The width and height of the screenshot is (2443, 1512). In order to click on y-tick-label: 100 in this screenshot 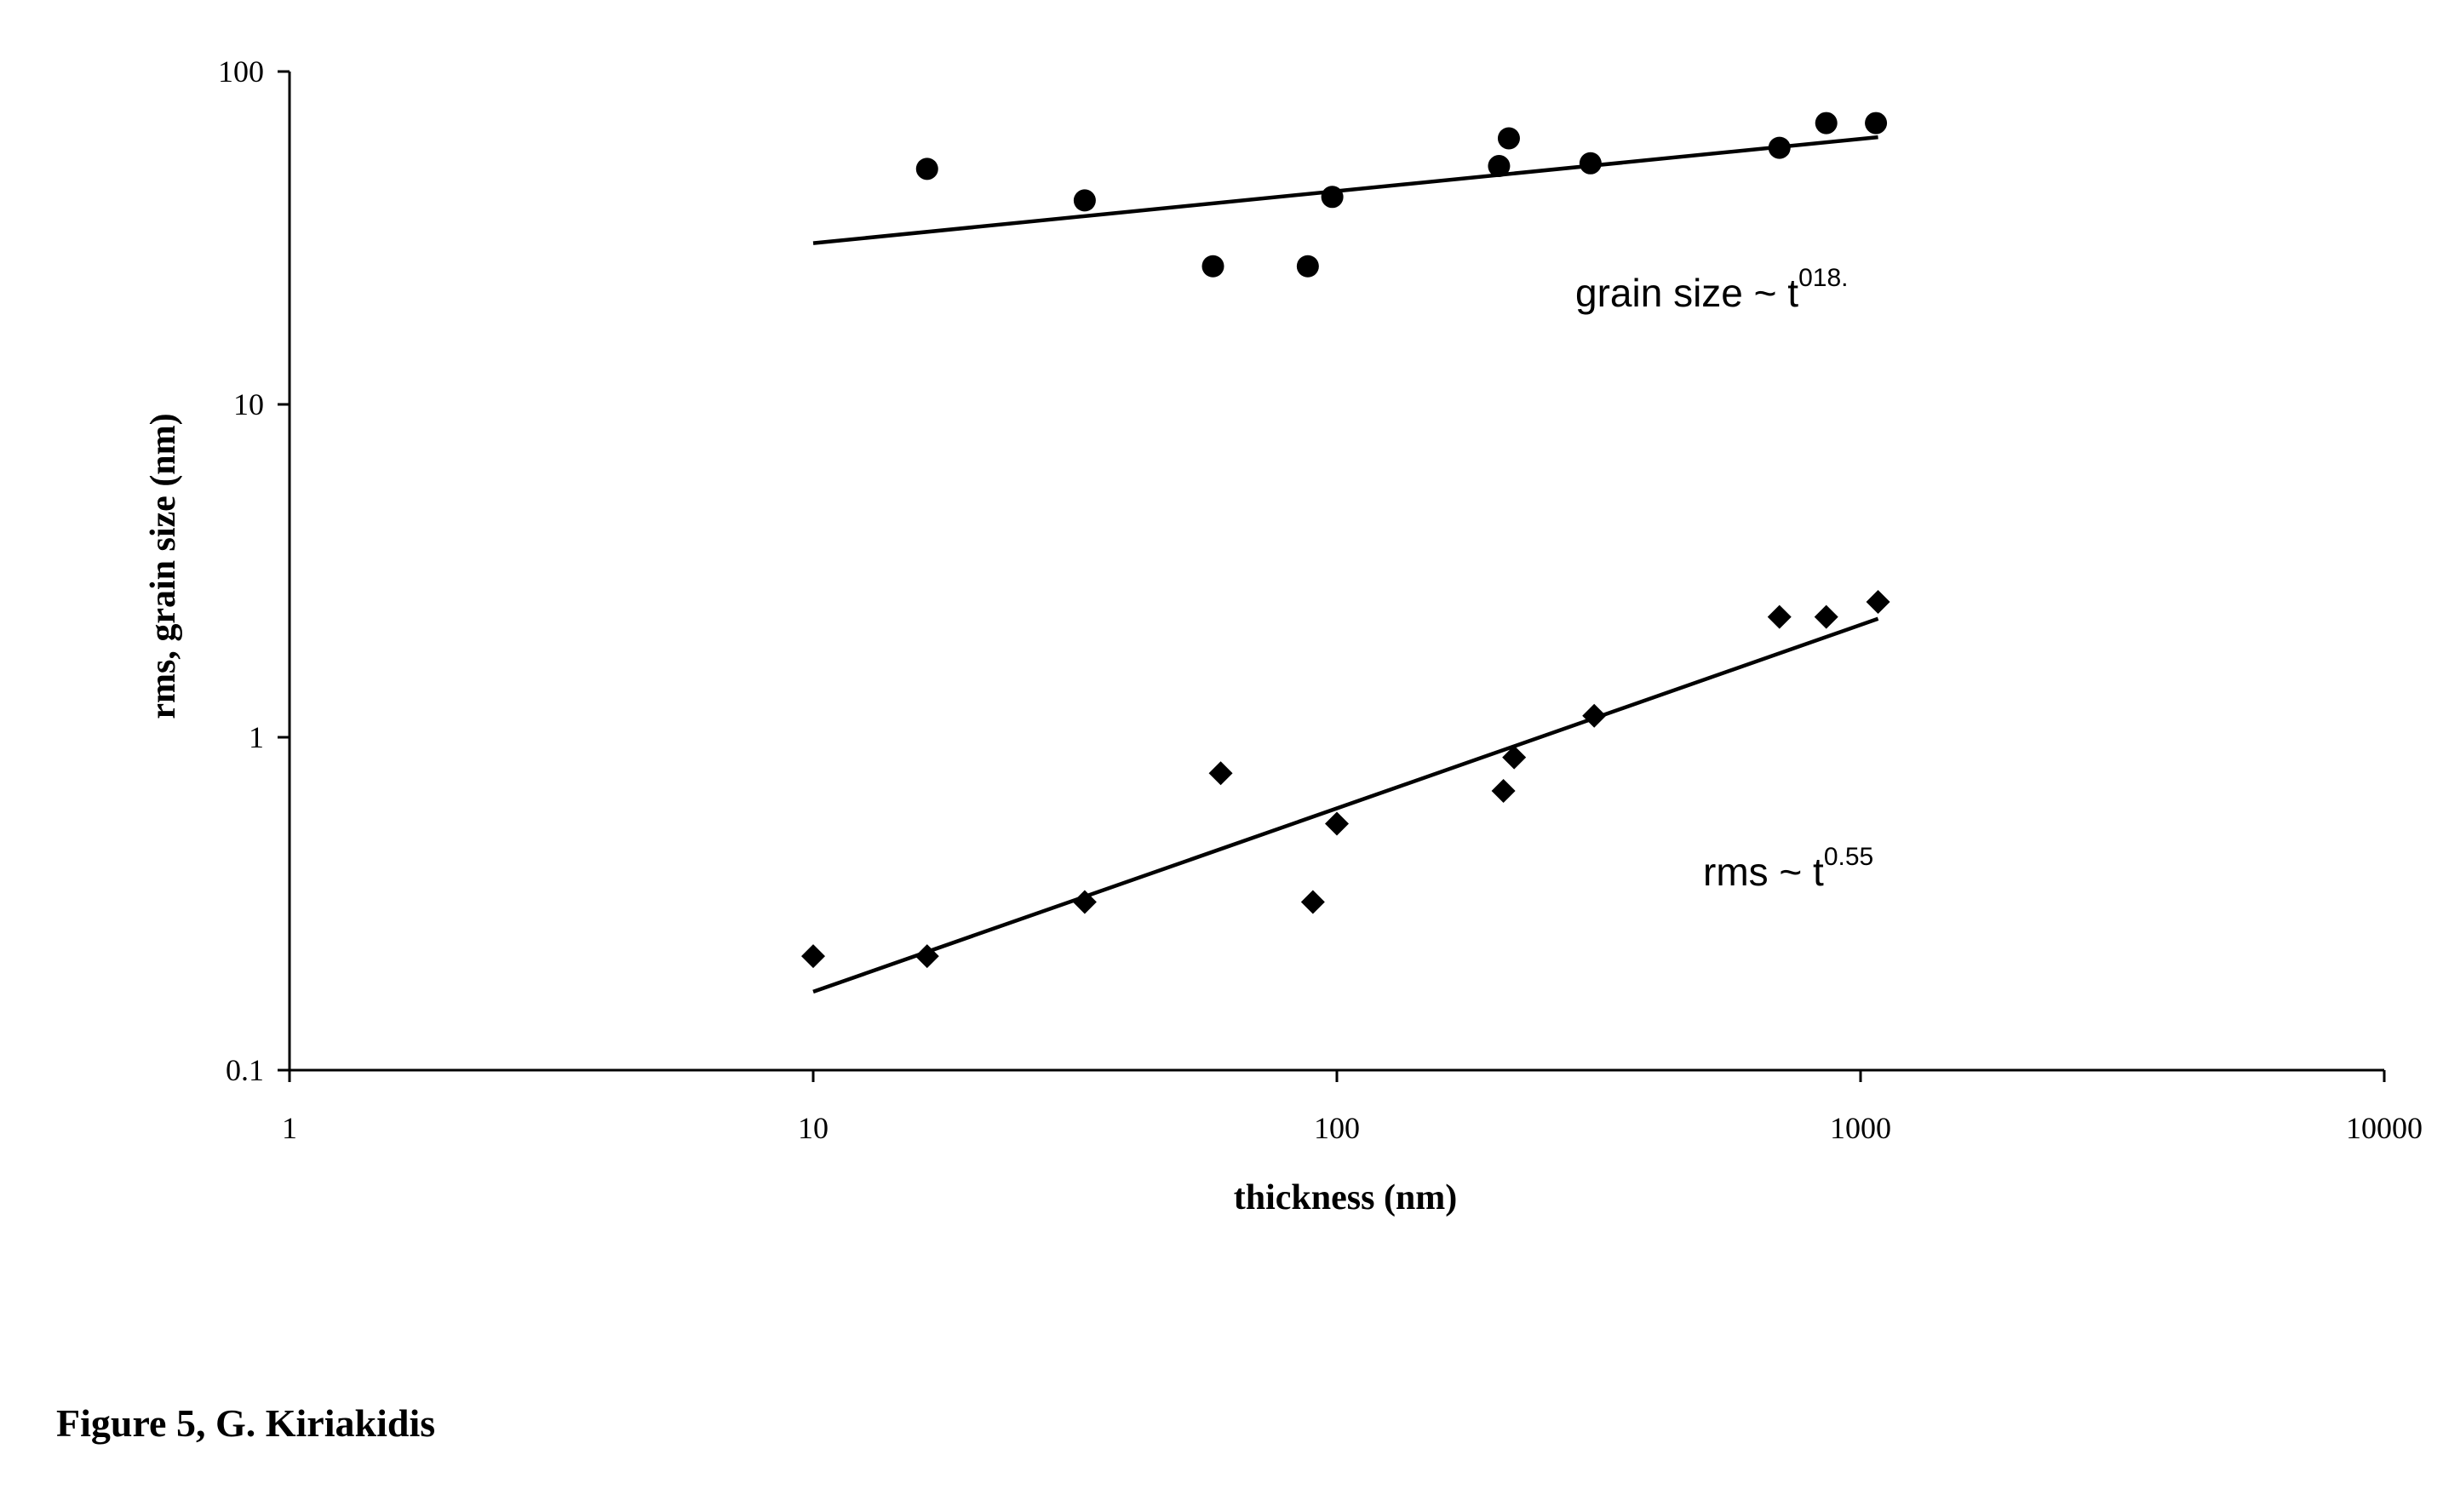, I will do `click(241, 71)`.